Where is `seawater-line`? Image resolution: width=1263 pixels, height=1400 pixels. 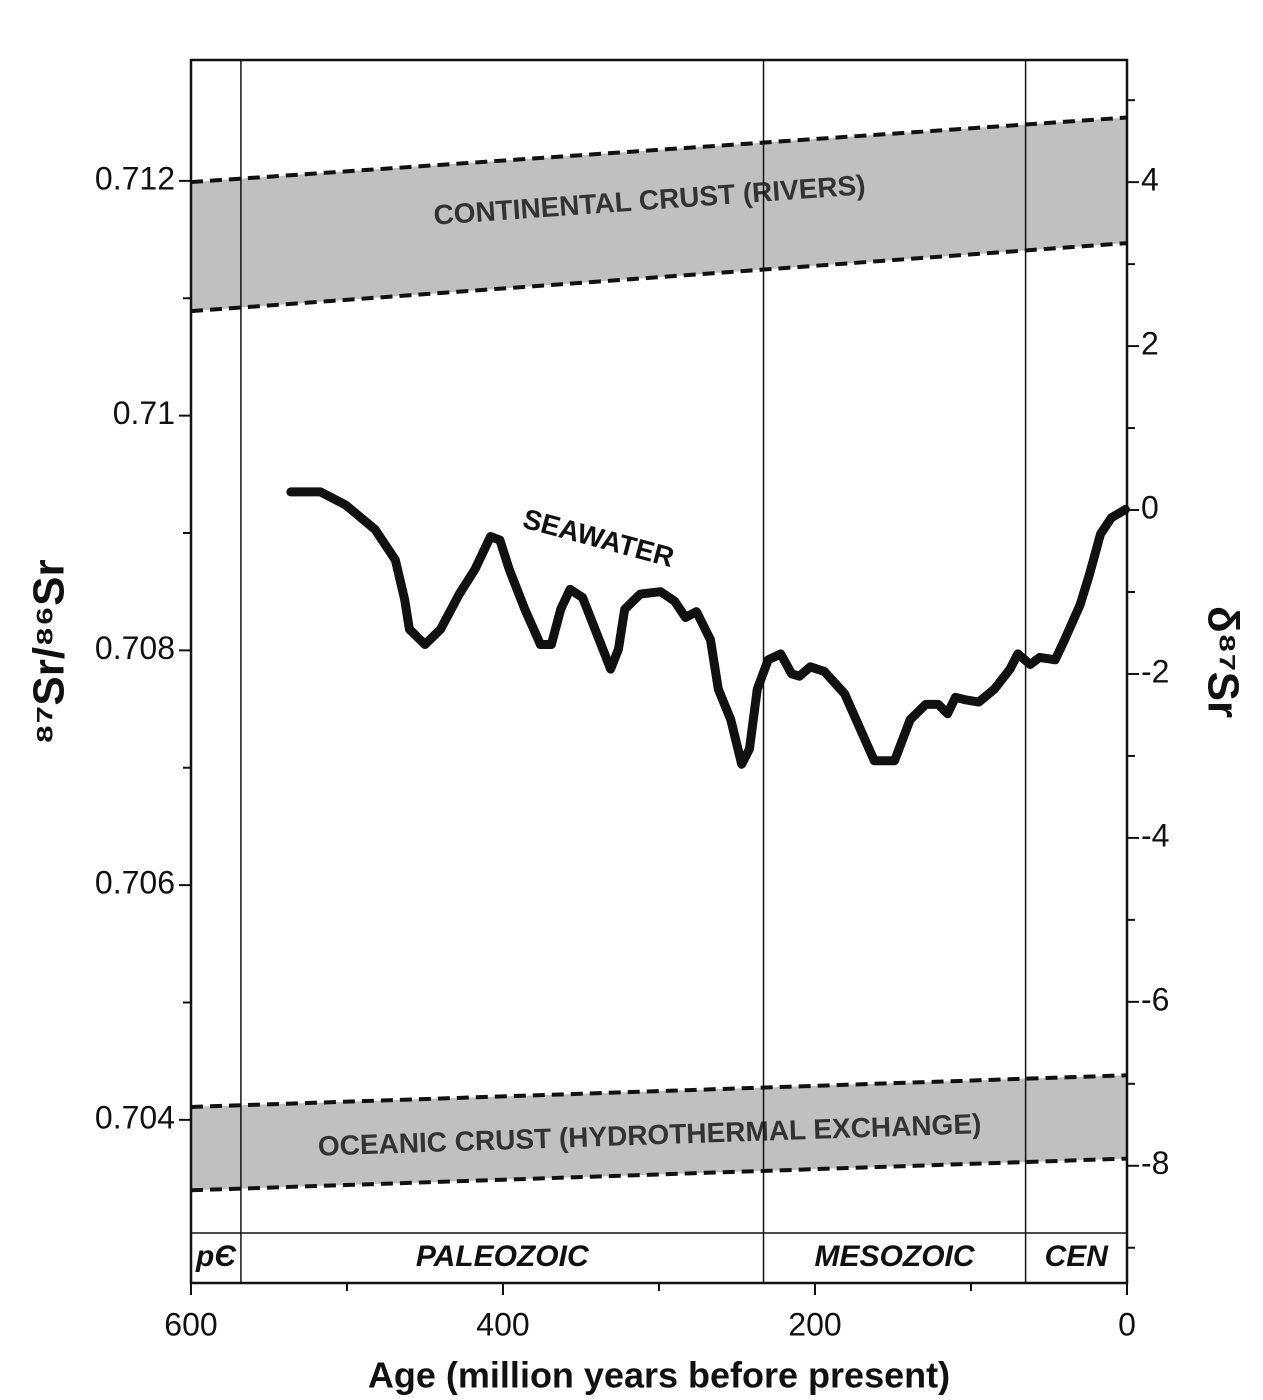 seawater-line is located at coordinates (708, 628).